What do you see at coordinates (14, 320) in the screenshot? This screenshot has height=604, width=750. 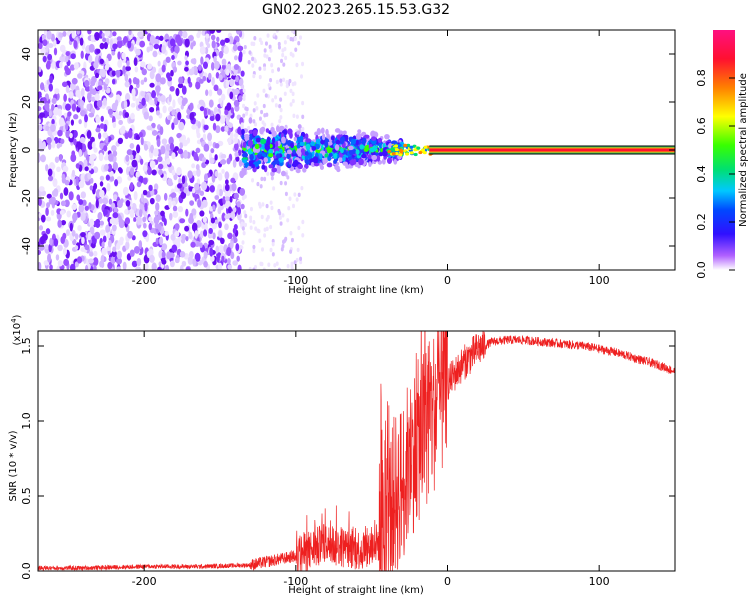 I see `snr-scale-exponent: 4` at bounding box center [14, 320].